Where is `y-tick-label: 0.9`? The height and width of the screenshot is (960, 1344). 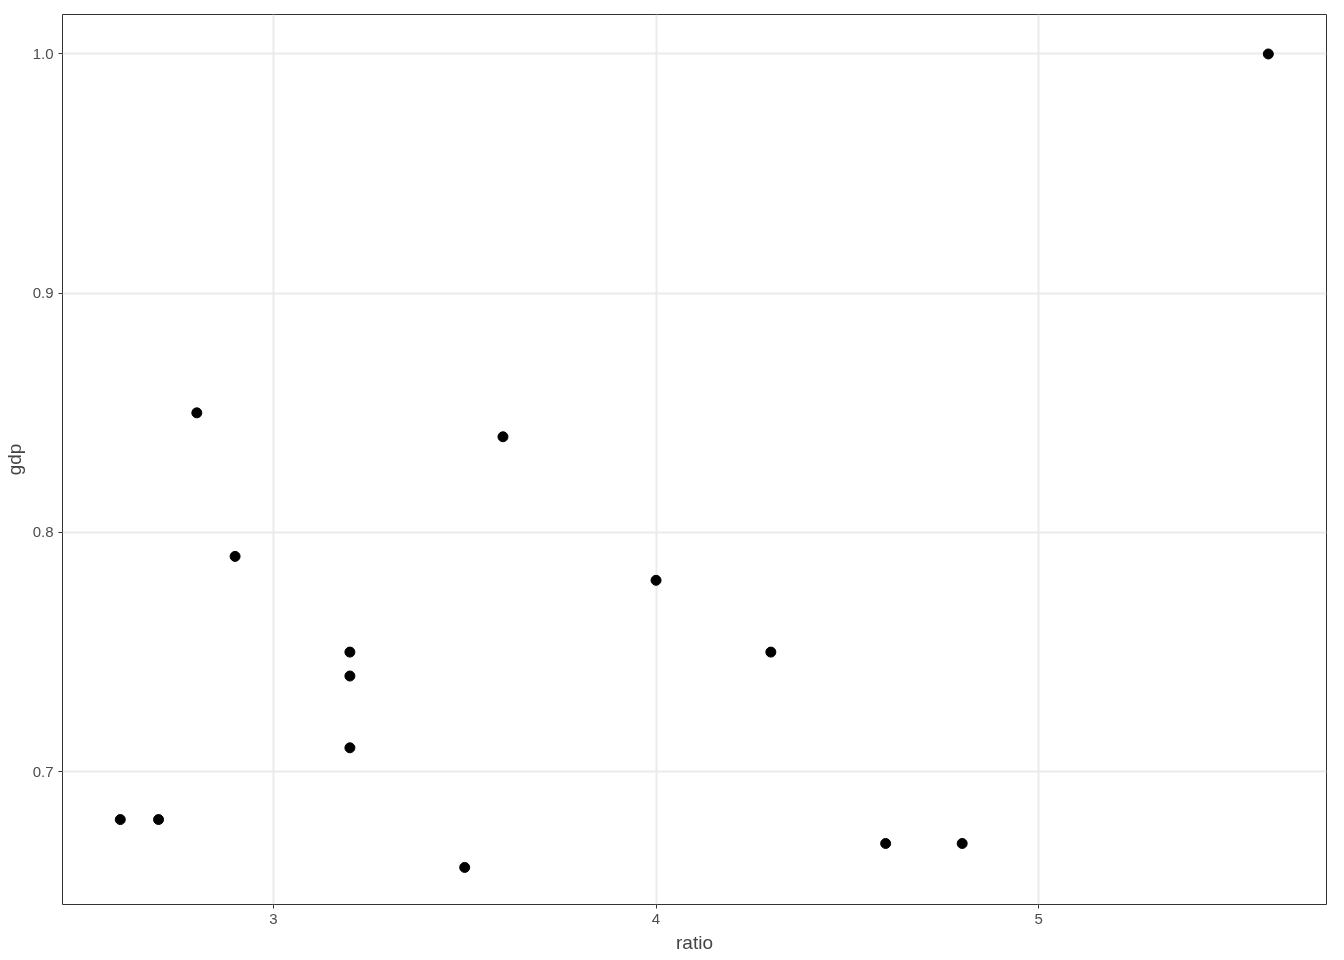
y-tick-label: 0.9 is located at coordinates (43, 293).